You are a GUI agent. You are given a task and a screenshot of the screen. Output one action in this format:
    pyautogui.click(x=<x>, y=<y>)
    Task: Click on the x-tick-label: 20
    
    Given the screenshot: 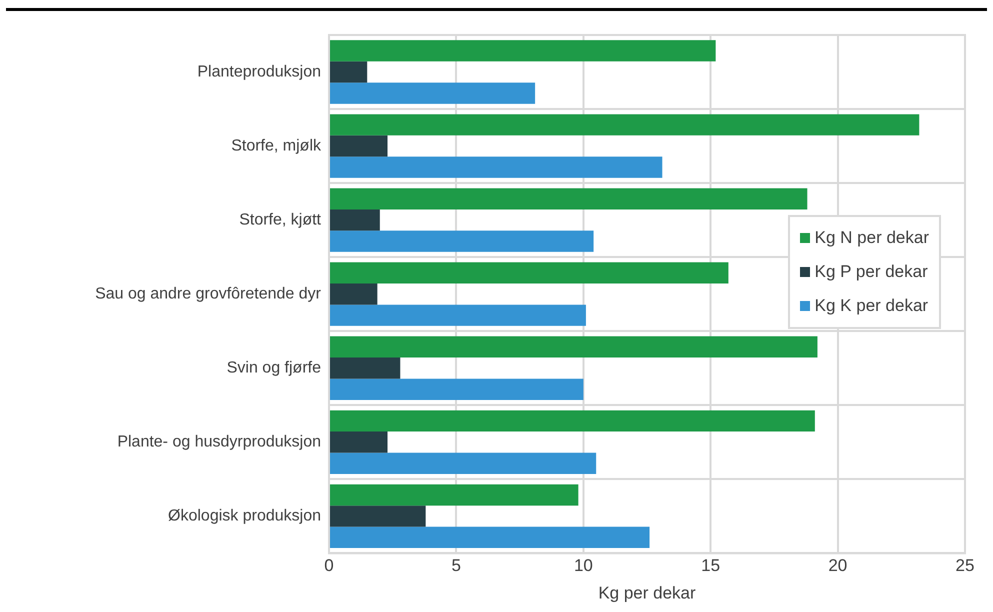 What is the action you would take?
    pyautogui.click(x=838, y=566)
    